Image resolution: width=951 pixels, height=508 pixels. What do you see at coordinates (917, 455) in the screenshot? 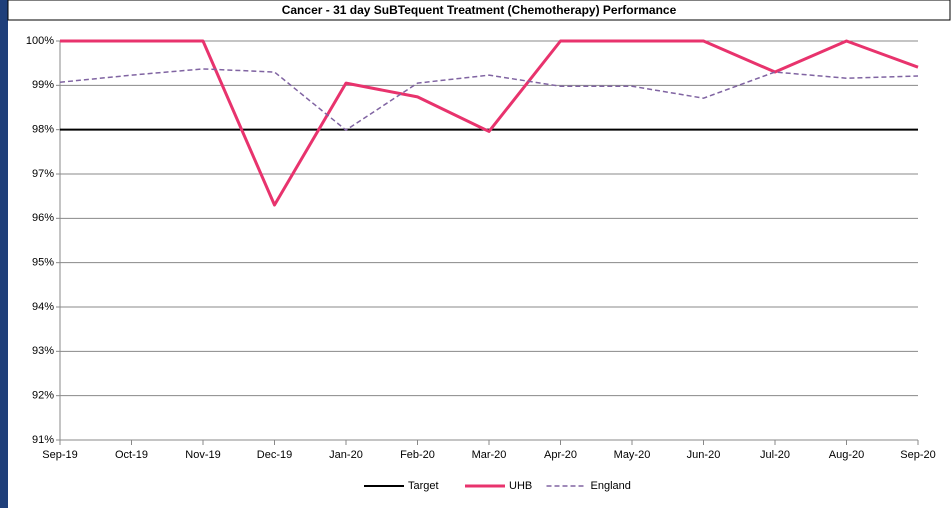
I see `x-tick-label: Sep-20` at bounding box center [917, 455].